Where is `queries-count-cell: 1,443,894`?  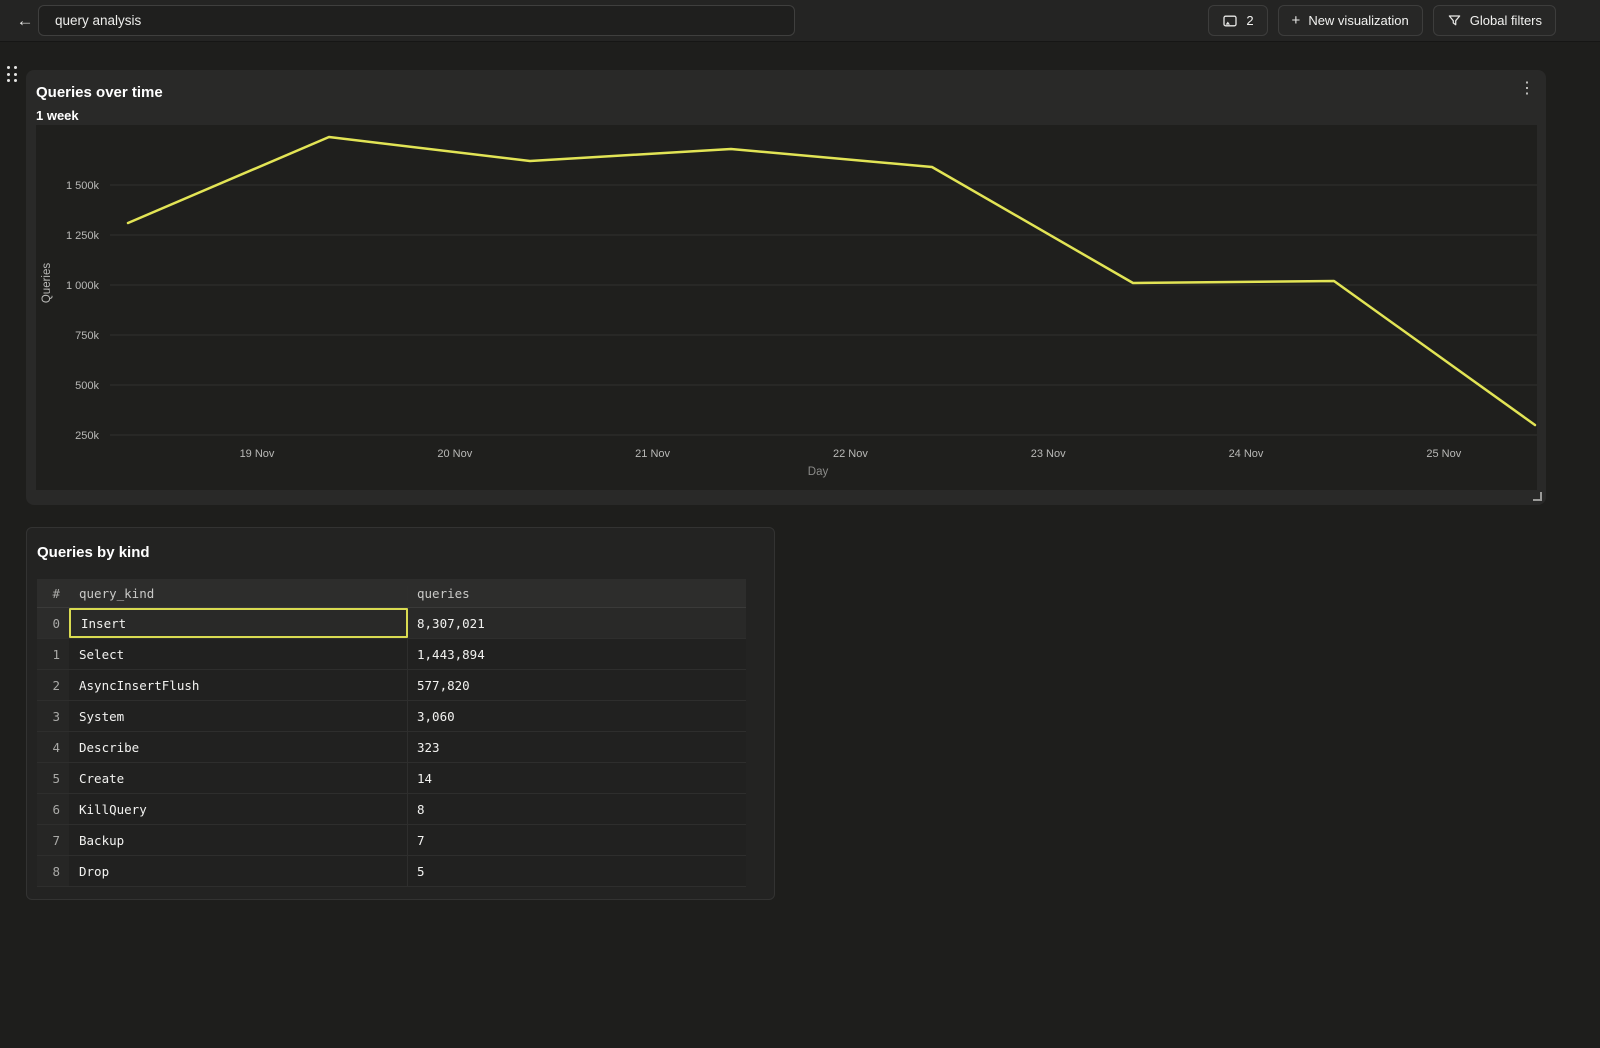 queries-count-cell: 1,443,894 is located at coordinates (451, 654).